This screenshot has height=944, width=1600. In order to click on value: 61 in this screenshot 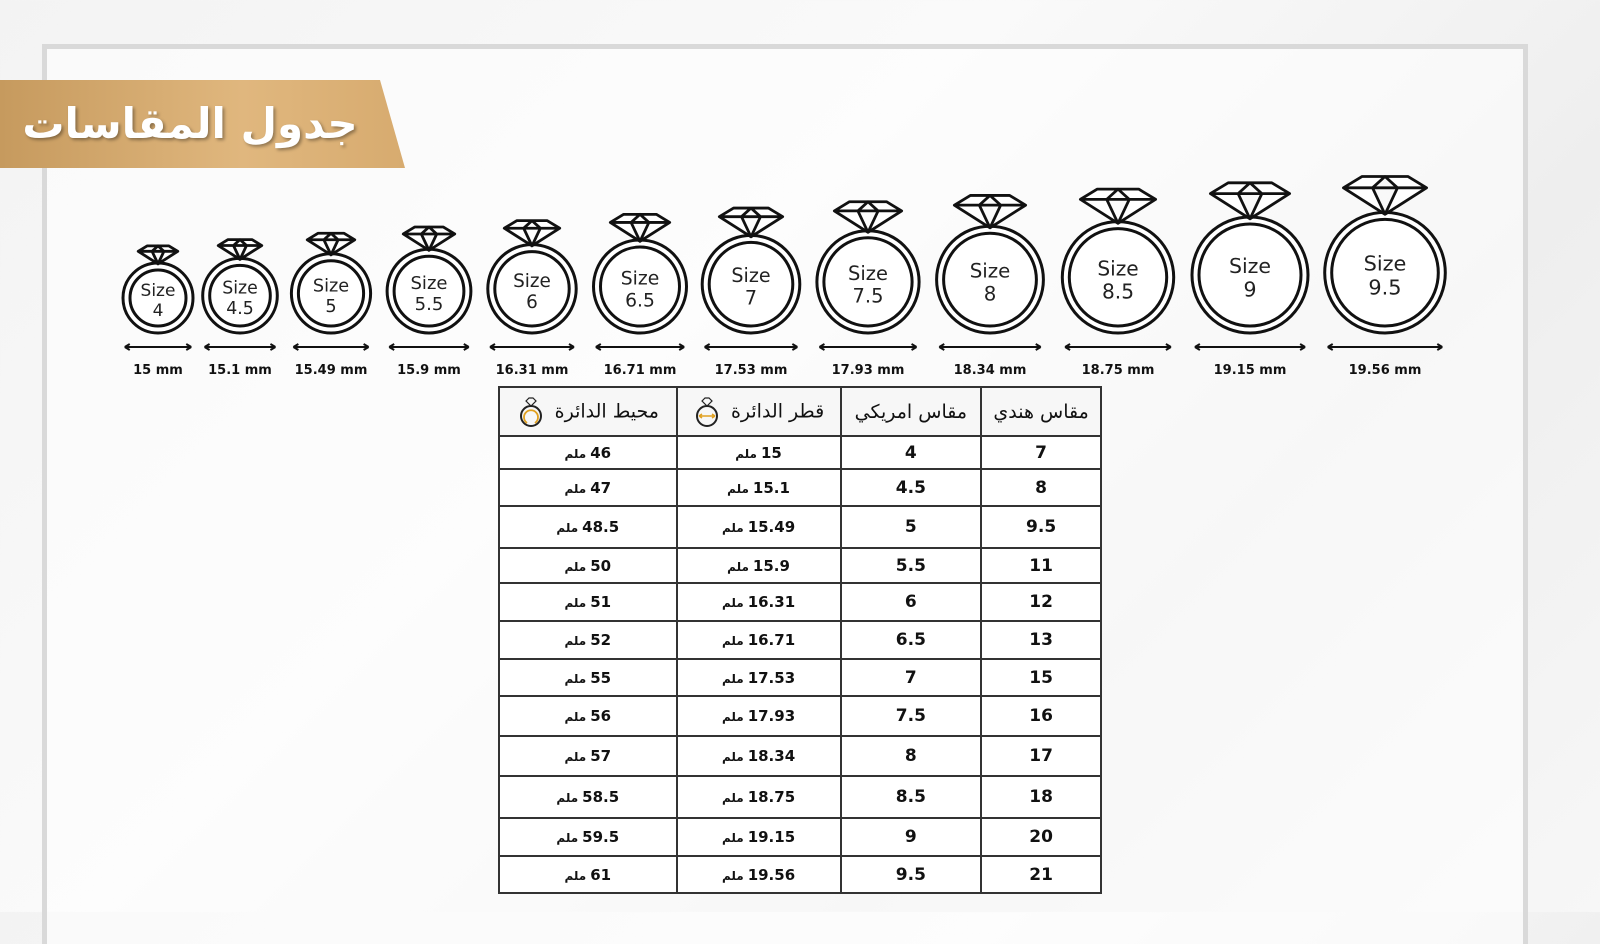, I will do `click(601, 874)`.